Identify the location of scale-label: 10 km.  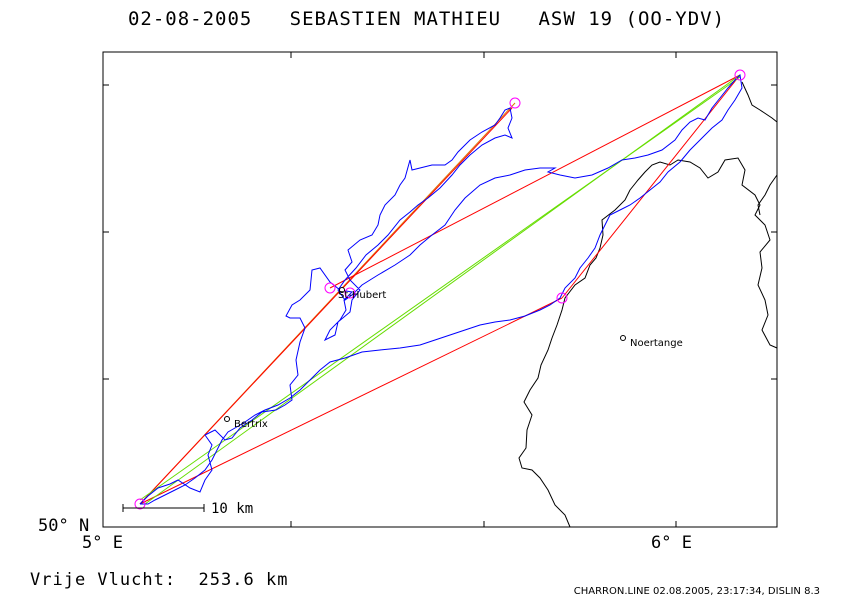
(232, 509).